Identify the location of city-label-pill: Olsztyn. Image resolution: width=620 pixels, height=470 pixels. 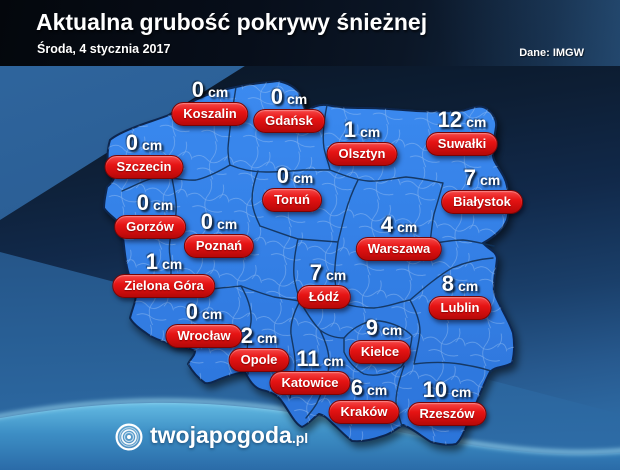
(362, 154).